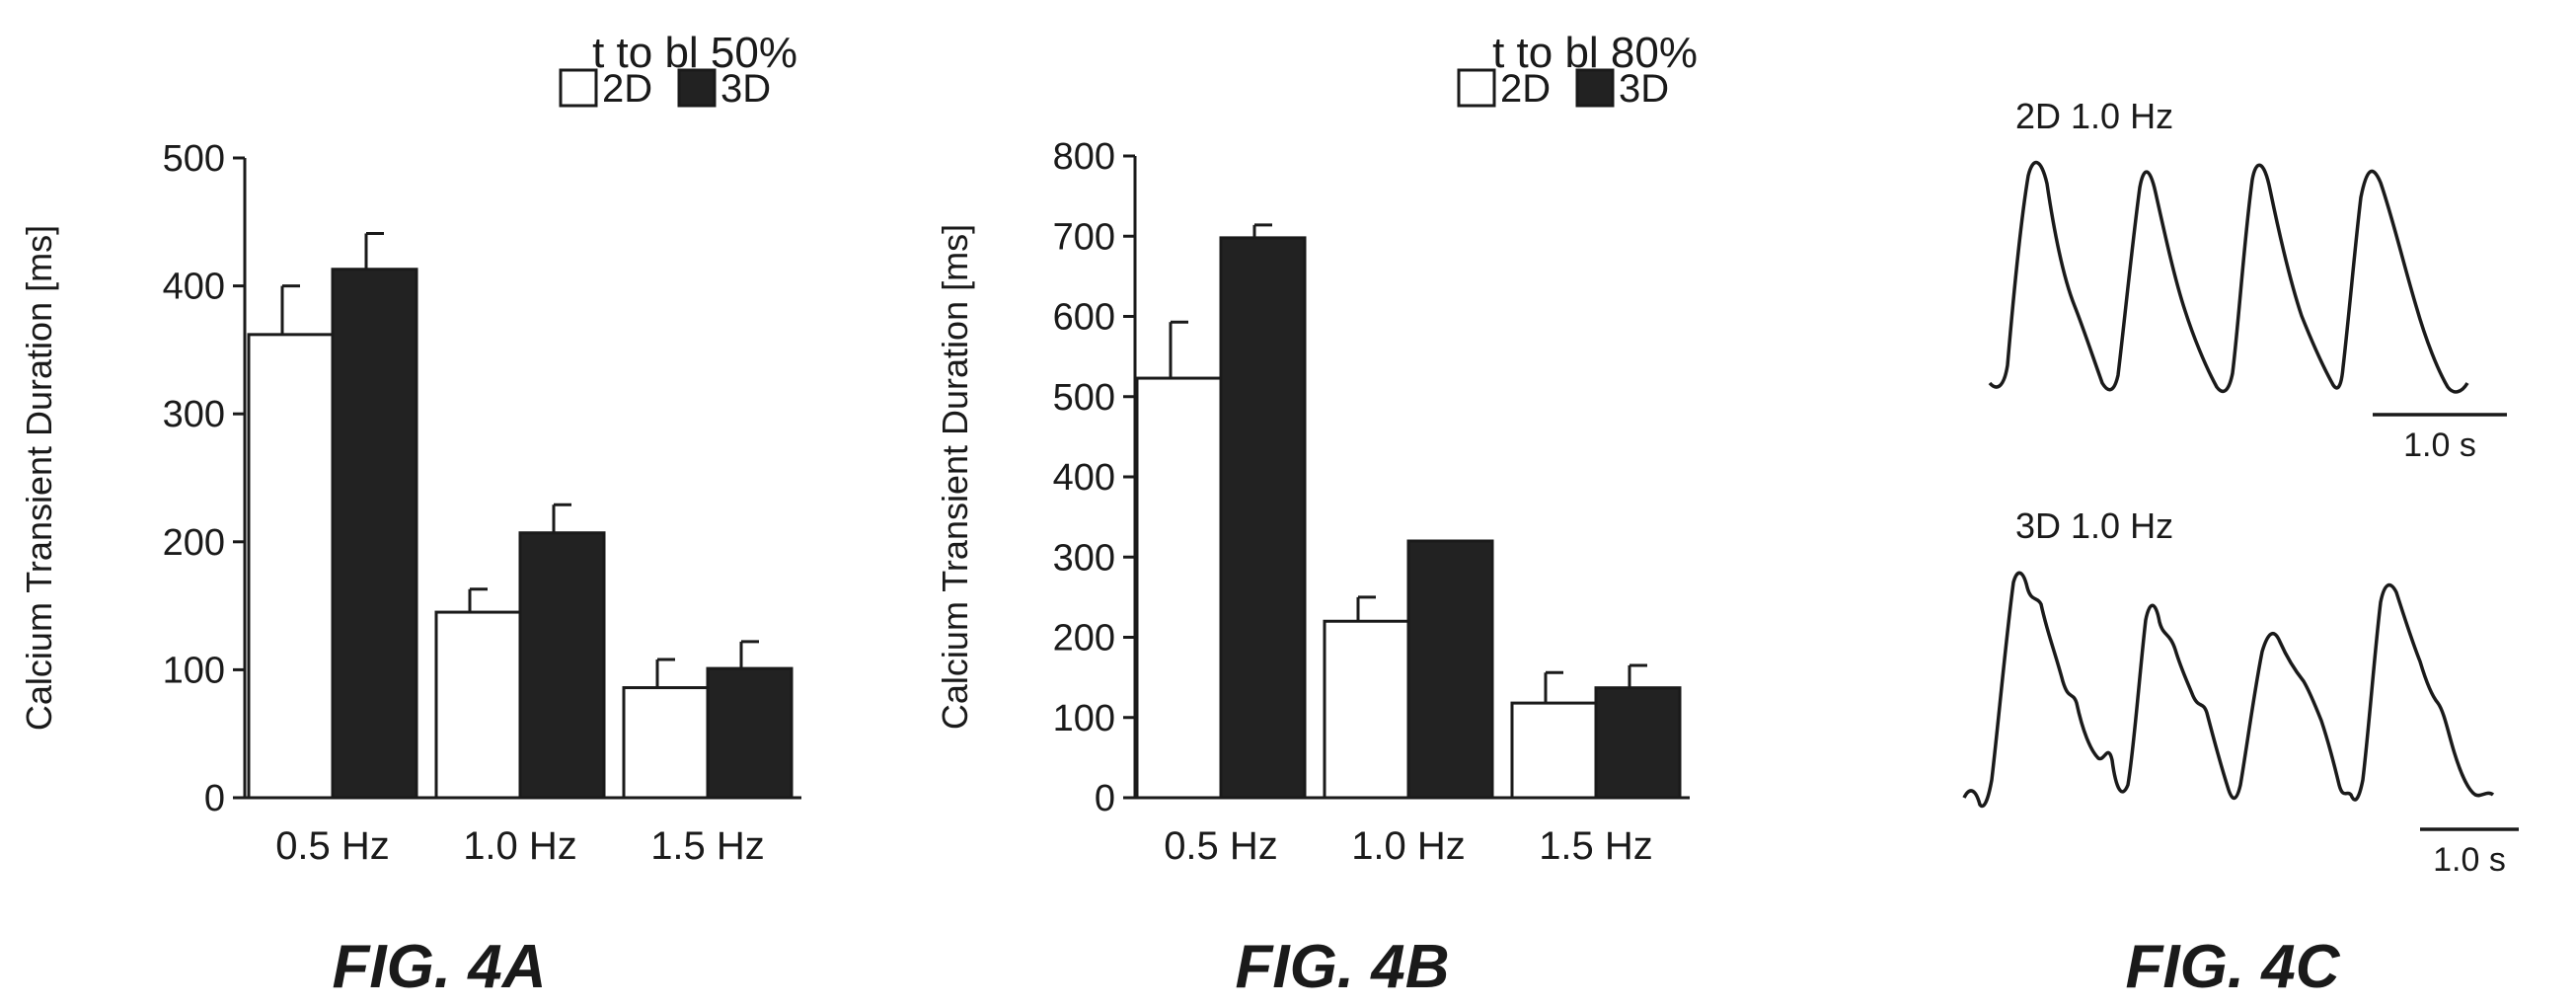 The height and width of the screenshot is (1008, 2576). What do you see at coordinates (2228, 277) in the screenshot?
I see `trace-line-2d` at bounding box center [2228, 277].